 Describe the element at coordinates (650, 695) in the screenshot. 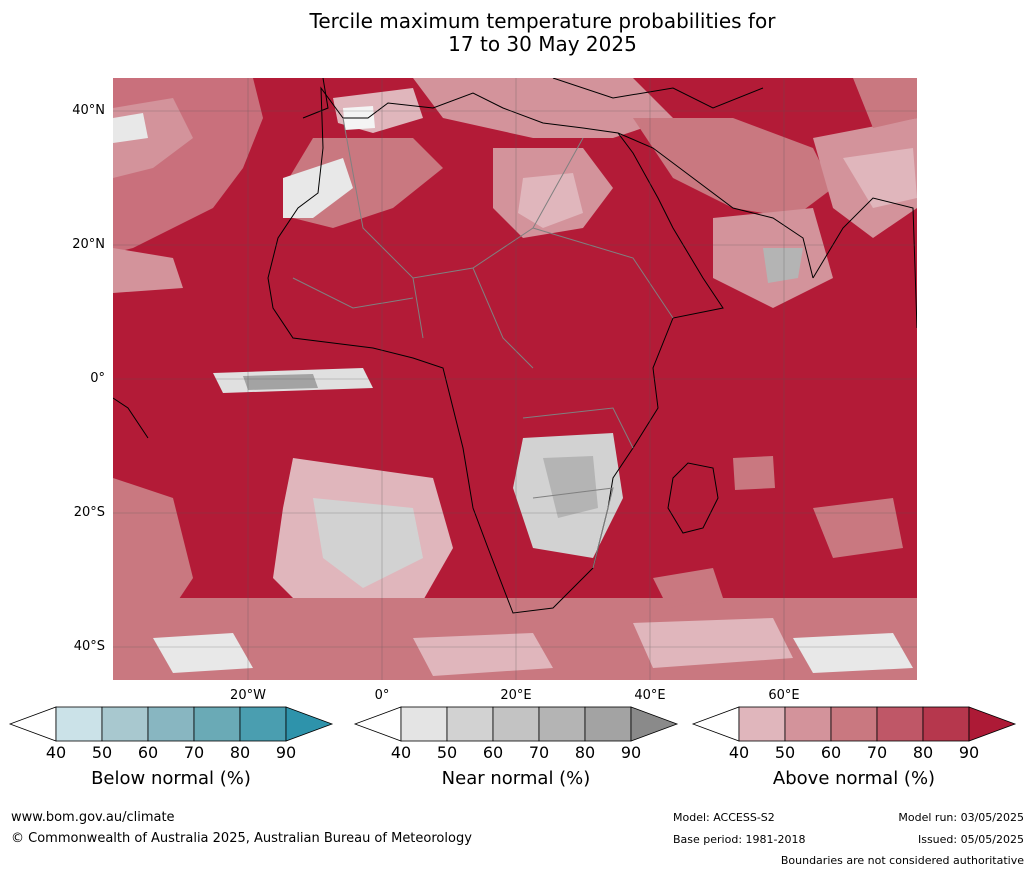

I see `lon-label-40e: 40°E` at that location.